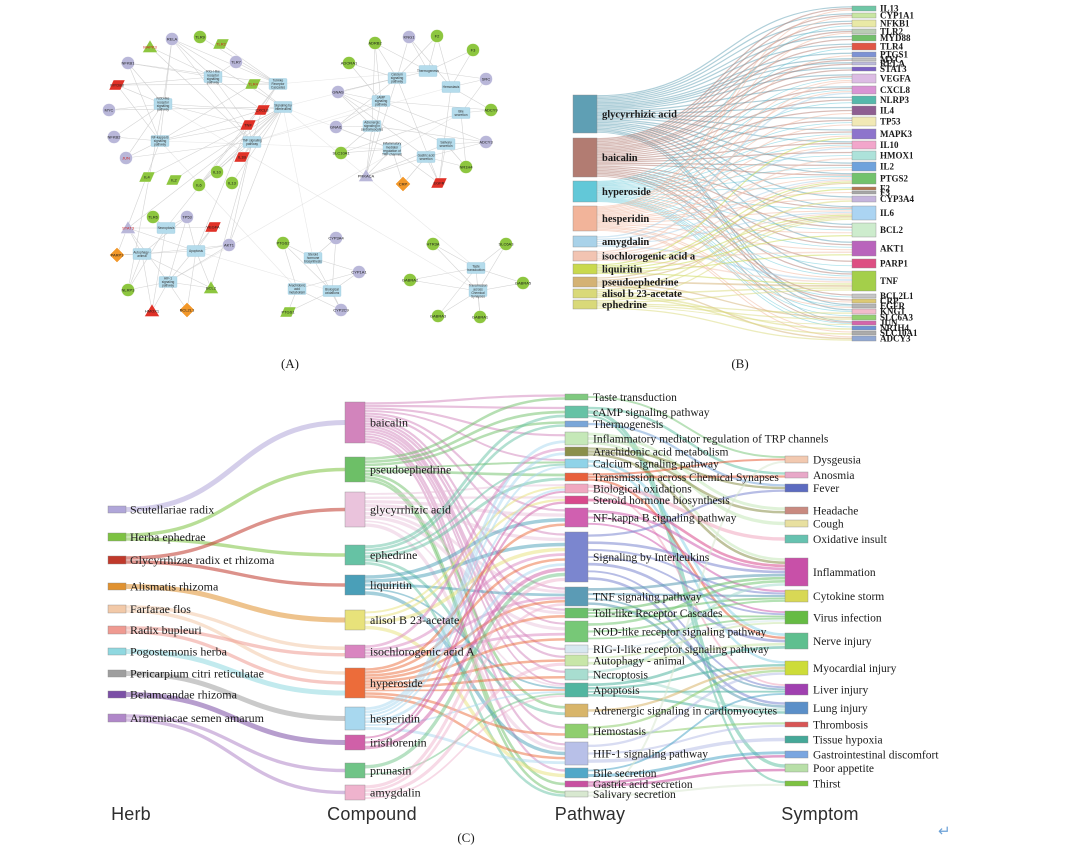  What do you see at coordinates (894, 100) in the screenshot?
I see `sankey-node-label: NLRP3` at bounding box center [894, 100].